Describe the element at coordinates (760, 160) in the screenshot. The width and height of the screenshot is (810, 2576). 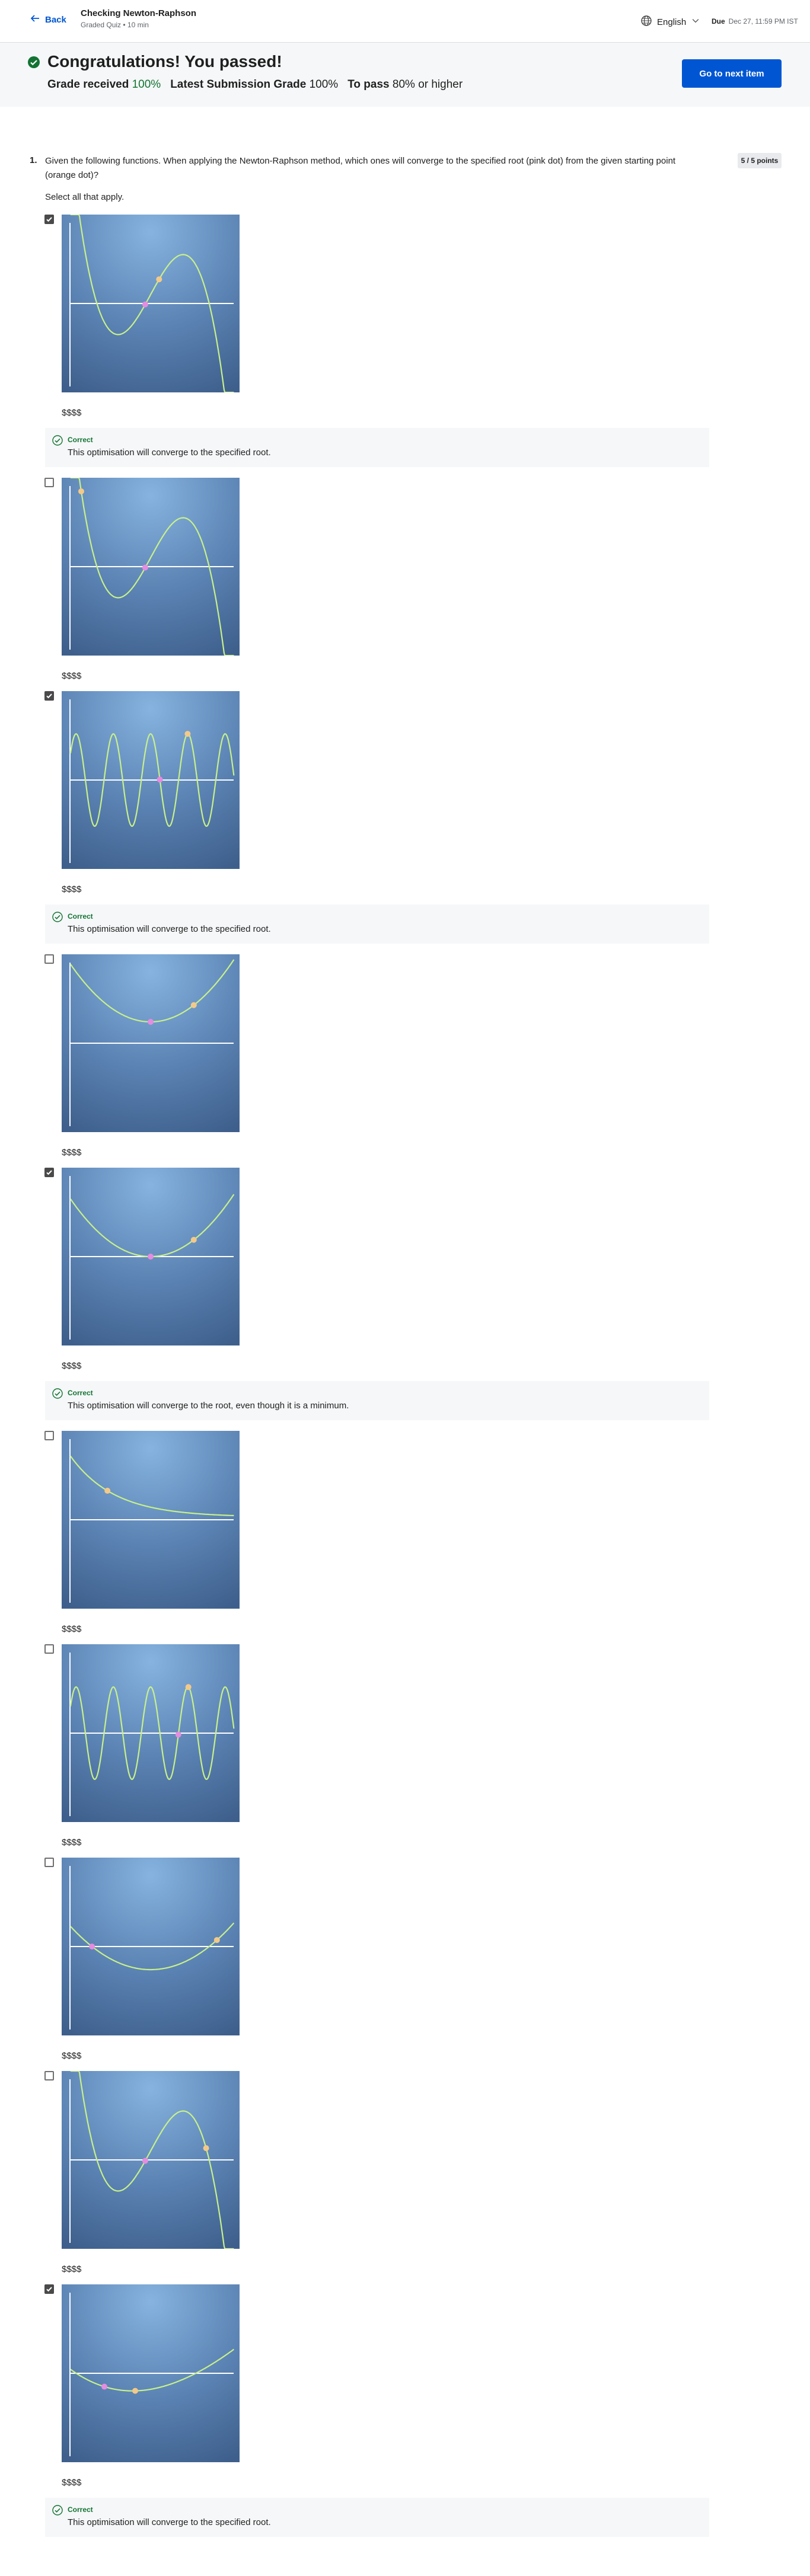
I see `points-badge: 5 / 5 points` at that location.